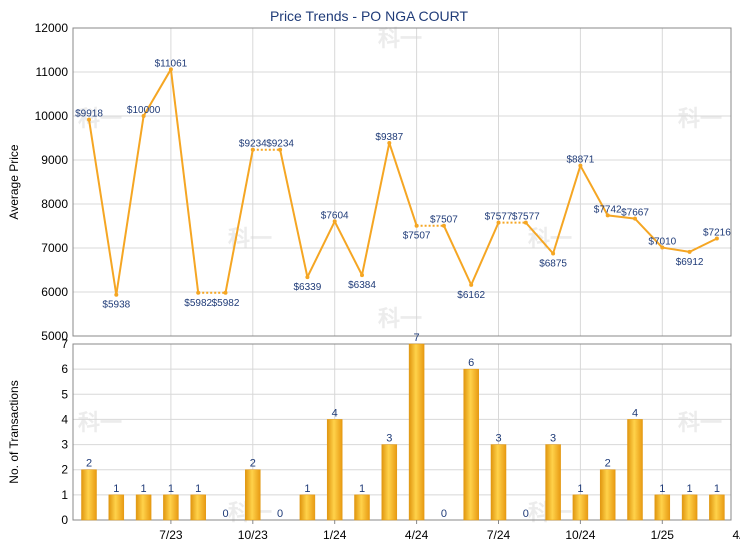 The height and width of the screenshot is (550, 740). I want to click on price-data-label: $6339, so click(307, 287).